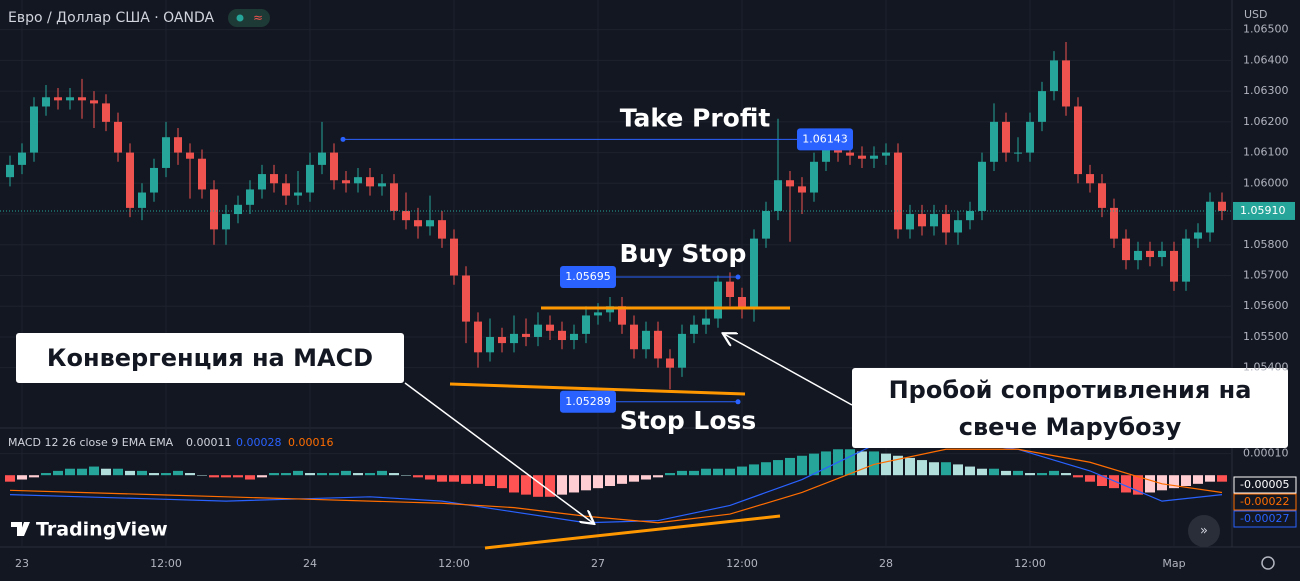 This screenshot has height=581, width=1300. I want to click on currency: USD, so click(1256, 14).